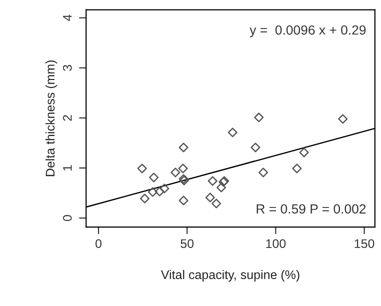 The height and width of the screenshot is (306, 381). Describe the element at coordinates (230, 276) in the screenshot. I see `x-axis-title: Vital capacity, supine (%)` at that location.